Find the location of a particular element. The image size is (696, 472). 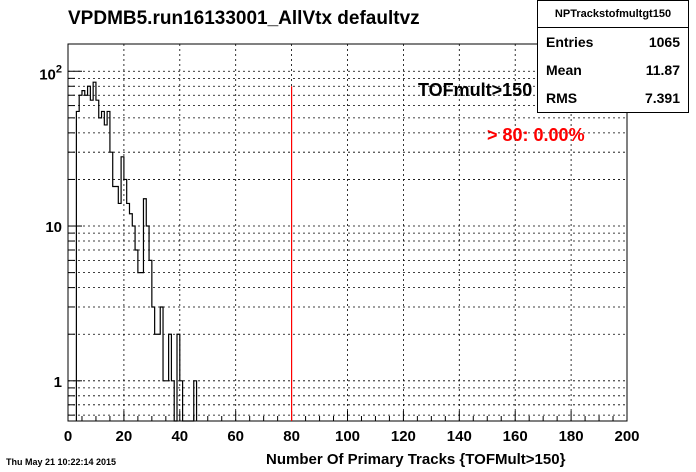

x-tick-label: 20 is located at coordinates (124, 436).